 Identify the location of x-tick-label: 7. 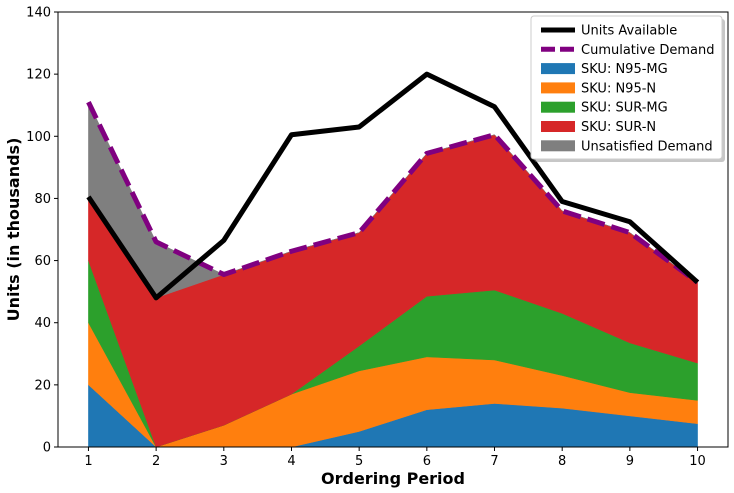
(494, 461).